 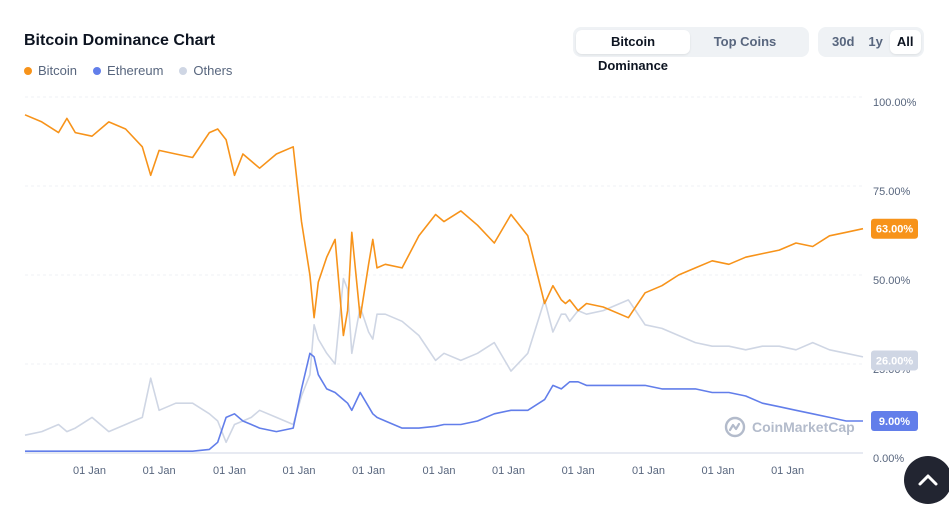 I want to click on tab-top-coins: Top Coins, so click(x=745, y=41).